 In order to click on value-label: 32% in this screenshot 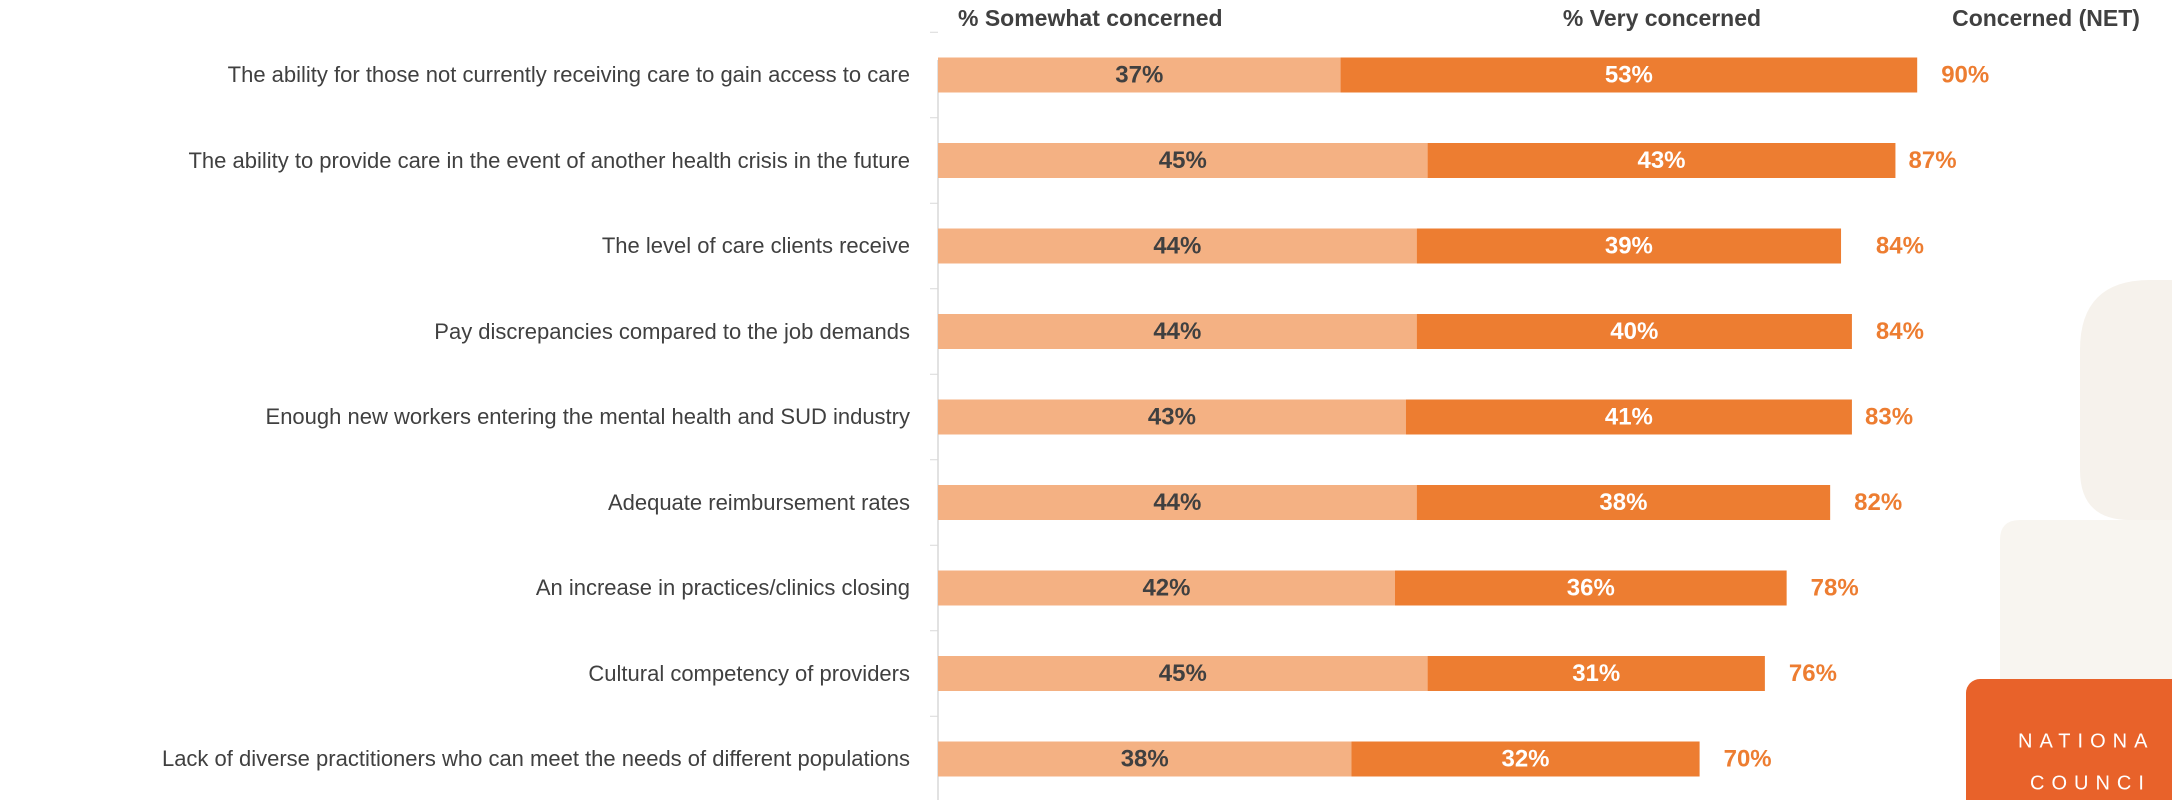, I will do `click(1525, 758)`.